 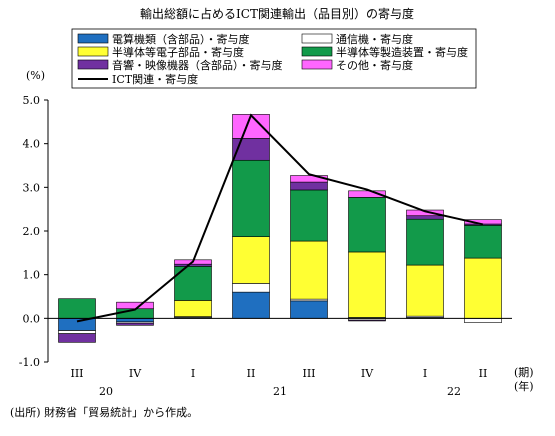 I want to click on y-tick-label: 1.0, so click(x=32, y=275).